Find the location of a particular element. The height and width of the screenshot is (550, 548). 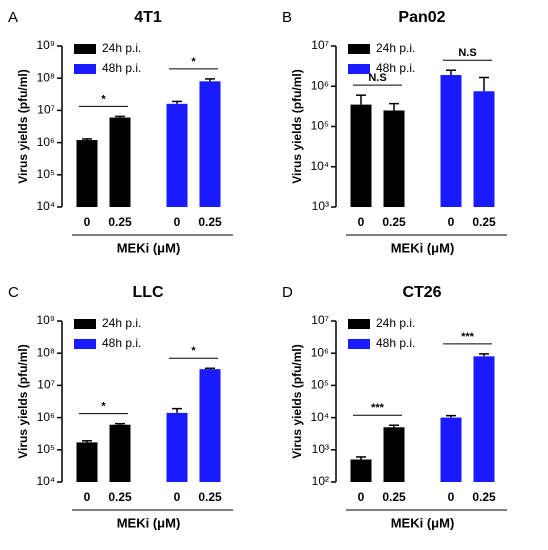

chart-title: Pan02 is located at coordinates (421, 17).